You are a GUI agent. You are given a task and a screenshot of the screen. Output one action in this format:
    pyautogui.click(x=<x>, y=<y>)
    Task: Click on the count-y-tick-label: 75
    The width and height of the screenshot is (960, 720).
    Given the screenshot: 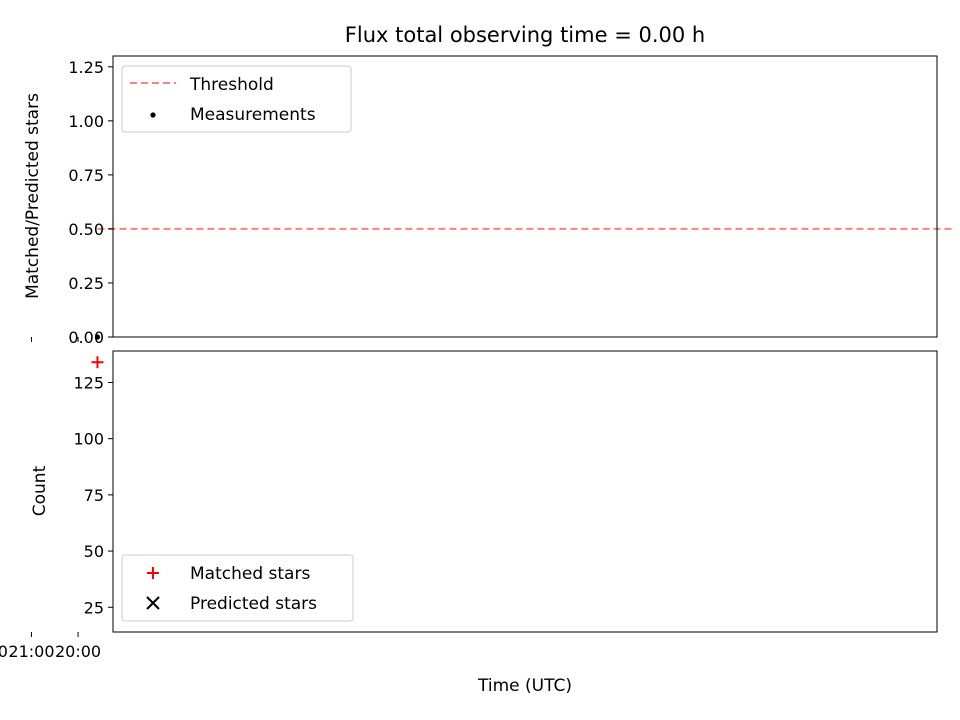 What is the action you would take?
    pyautogui.click(x=94, y=495)
    